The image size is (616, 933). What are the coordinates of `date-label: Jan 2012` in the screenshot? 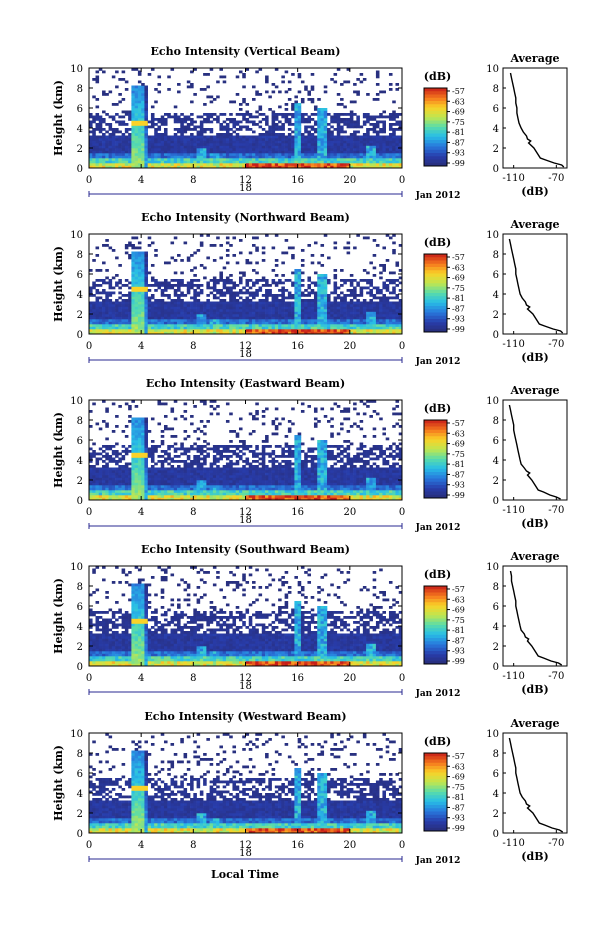 It's located at (438, 196).